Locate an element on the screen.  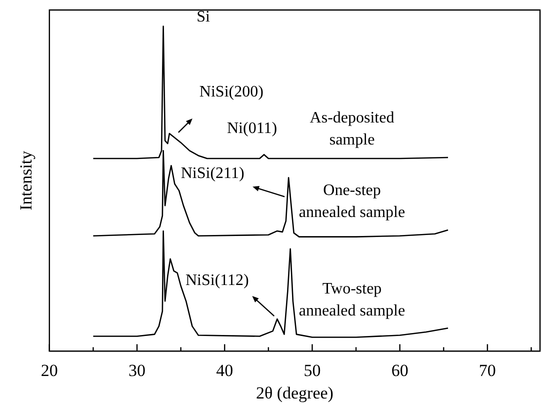
annotation: NiSi(211) is located at coordinates (212, 173).